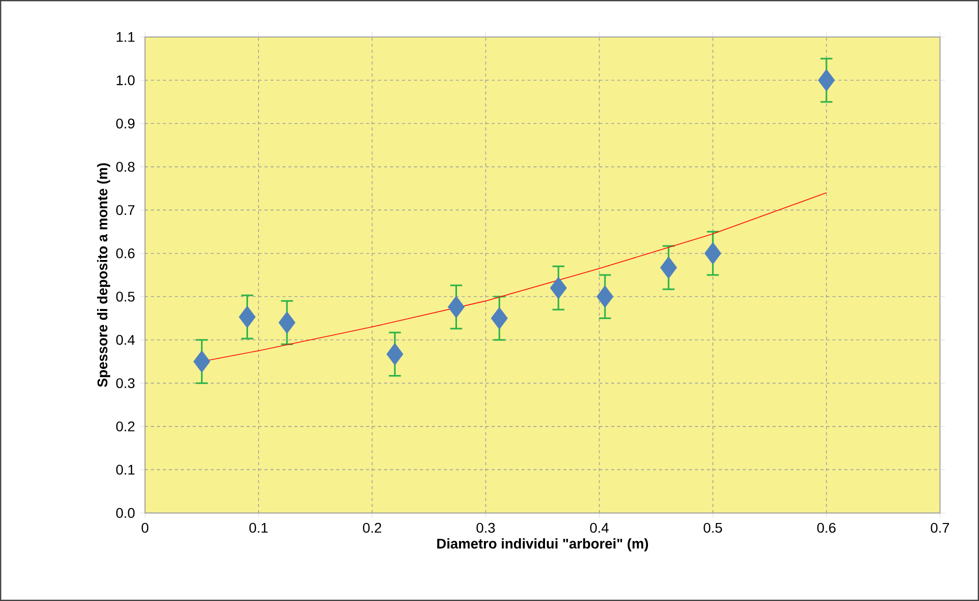 This screenshot has height=601, width=979. I want to click on y-tick-label: 0.6, so click(125, 253).